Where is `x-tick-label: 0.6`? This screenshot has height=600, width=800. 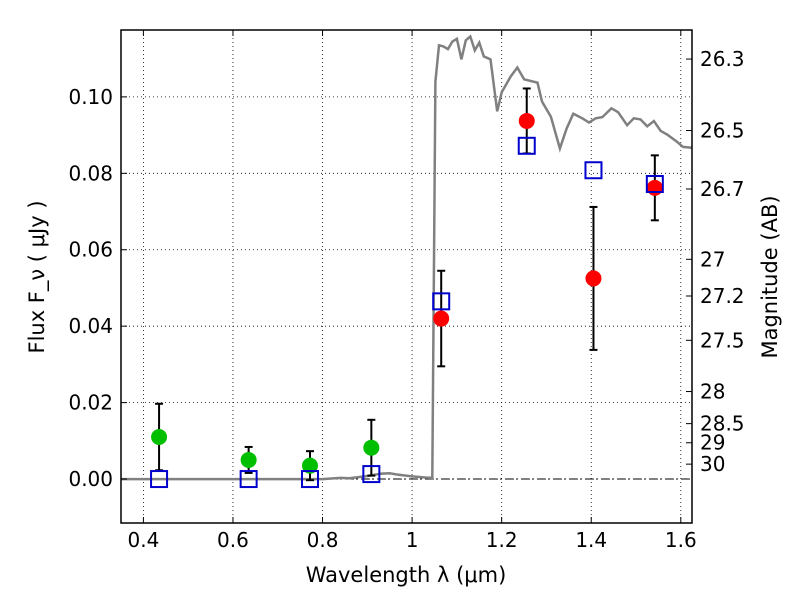 x-tick-label: 0.6 is located at coordinates (233, 540).